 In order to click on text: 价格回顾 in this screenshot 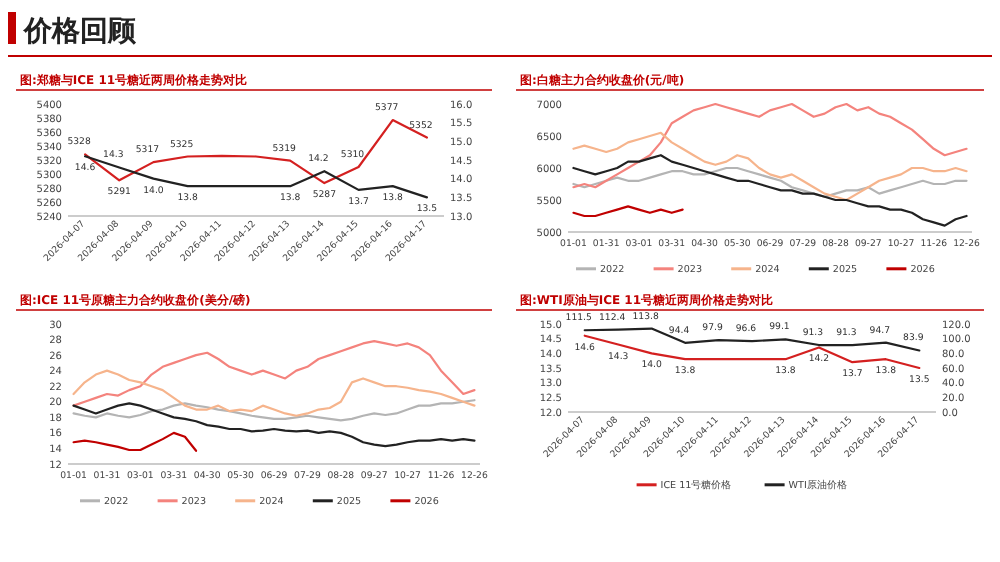, I will do `click(80, 32)`.